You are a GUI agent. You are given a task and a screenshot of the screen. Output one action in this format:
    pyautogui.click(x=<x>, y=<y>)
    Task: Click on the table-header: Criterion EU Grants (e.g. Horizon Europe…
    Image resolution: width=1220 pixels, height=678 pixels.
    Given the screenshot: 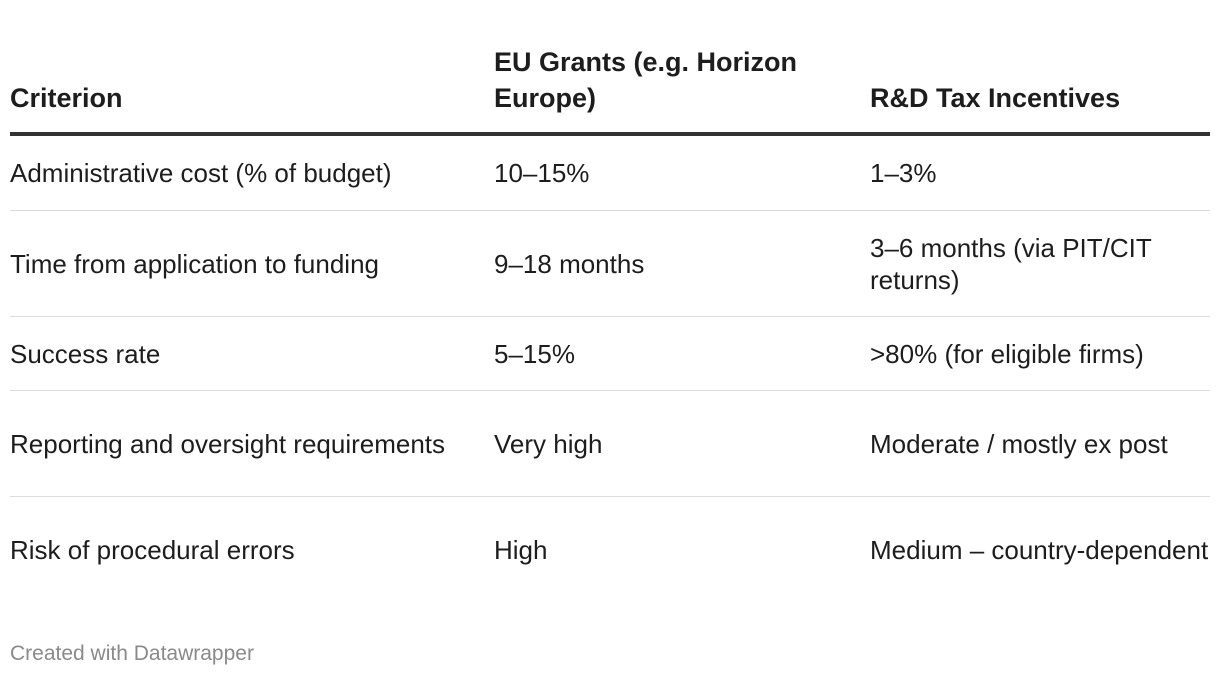 What is the action you would take?
    pyautogui.click(x=610, y=89)
    